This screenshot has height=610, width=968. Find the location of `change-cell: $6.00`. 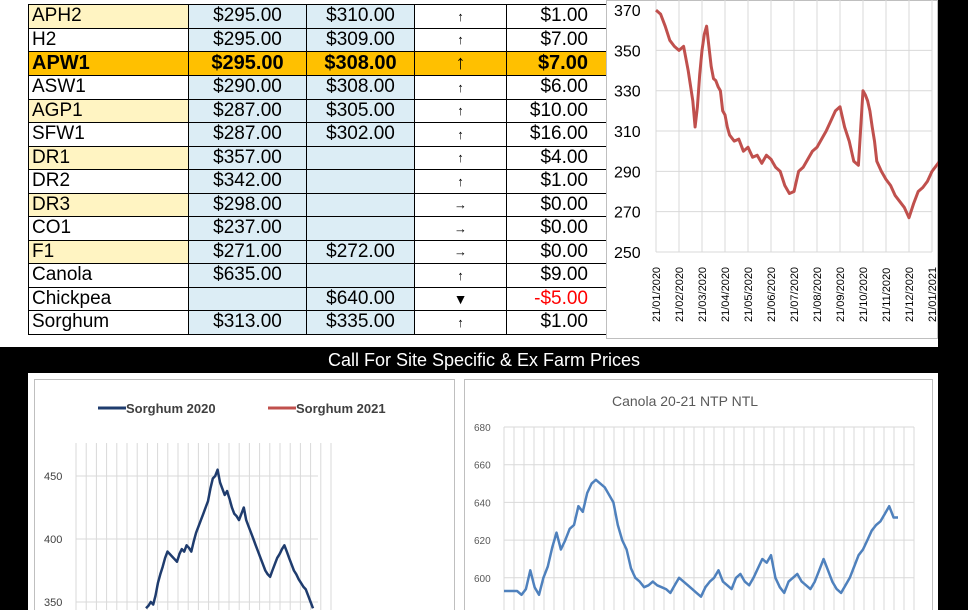

change-cell: $6.00 is located at coordinates (556, 87).